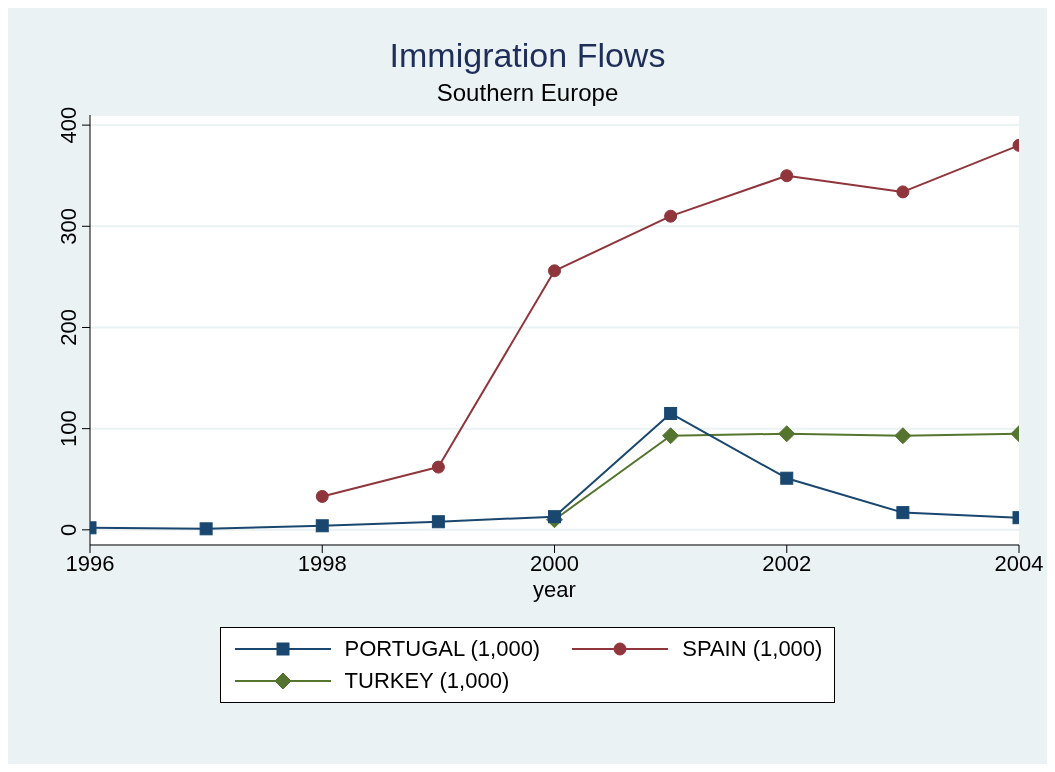 The image size is (1055, 772). I want to click on legend-label: PORTUGAL (1,000), so click(442, 649).